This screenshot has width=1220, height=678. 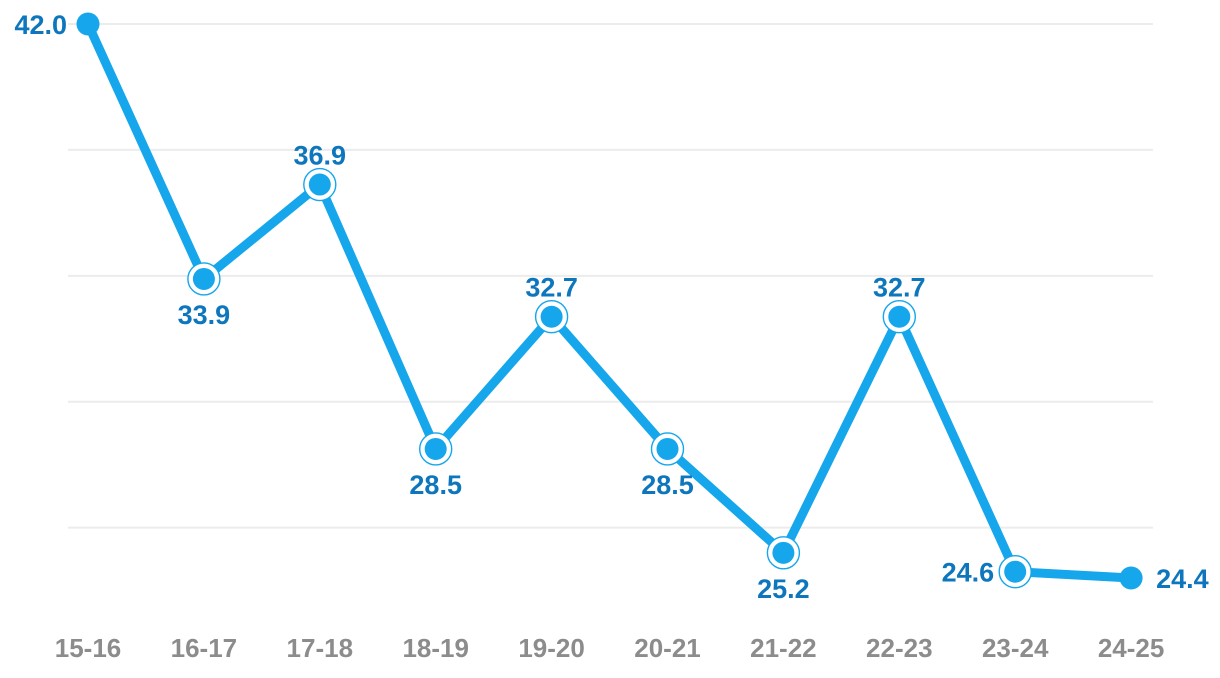 What do you see at coordinates (1182, 579) in the screenshot?
I see `value-label: 24.4` at bounding box center [1182, 579].